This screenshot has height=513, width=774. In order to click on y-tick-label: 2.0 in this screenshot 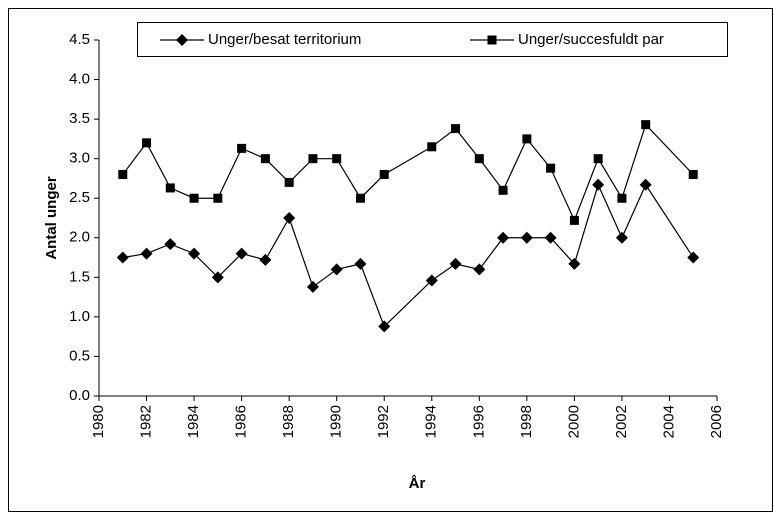, I will do `click(79, 237)`.